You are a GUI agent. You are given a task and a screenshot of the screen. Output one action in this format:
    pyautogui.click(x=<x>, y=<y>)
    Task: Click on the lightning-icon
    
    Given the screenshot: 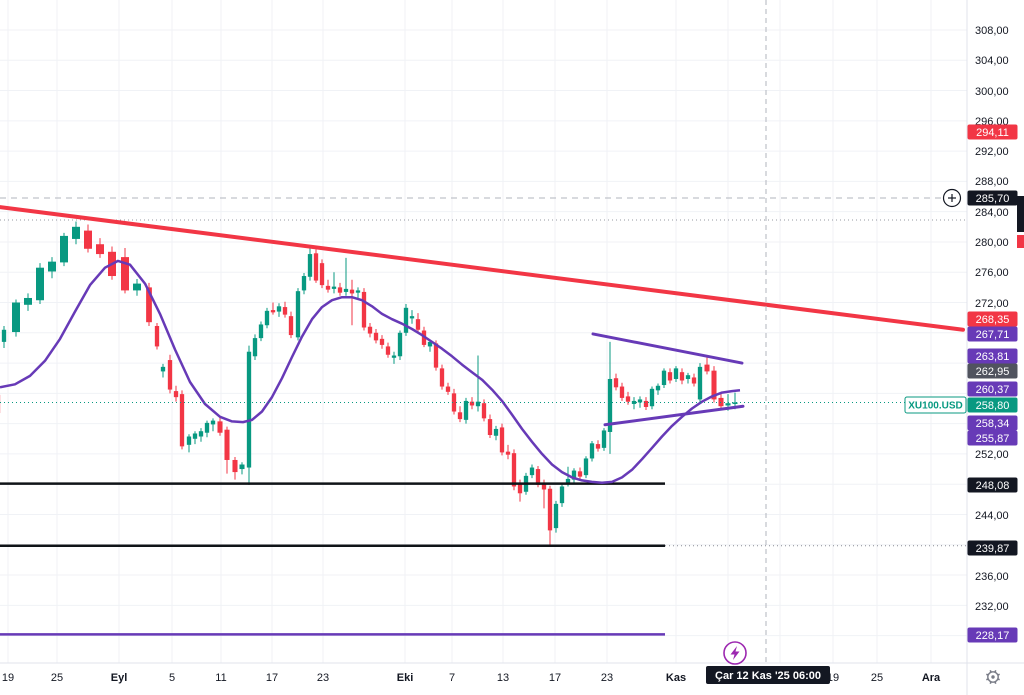 What is the action you would take?
    pyautogui.click(x=735, y=653)
    